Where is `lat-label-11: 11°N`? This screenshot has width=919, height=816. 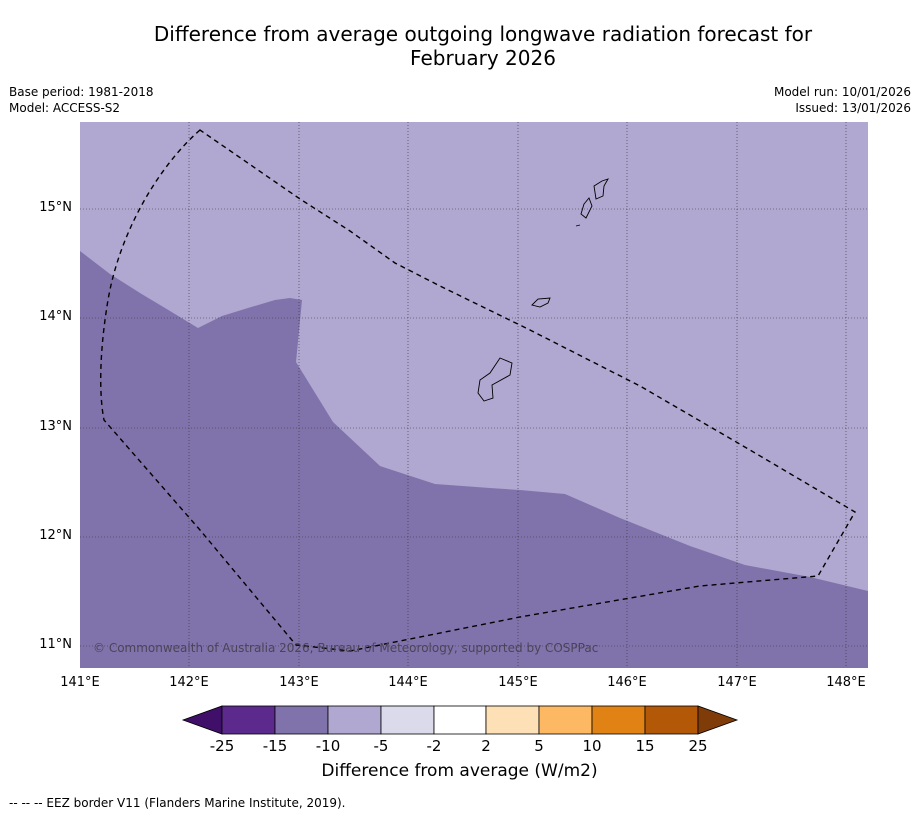 lat-label-11: 11°N is located at coordinates (55, 644).